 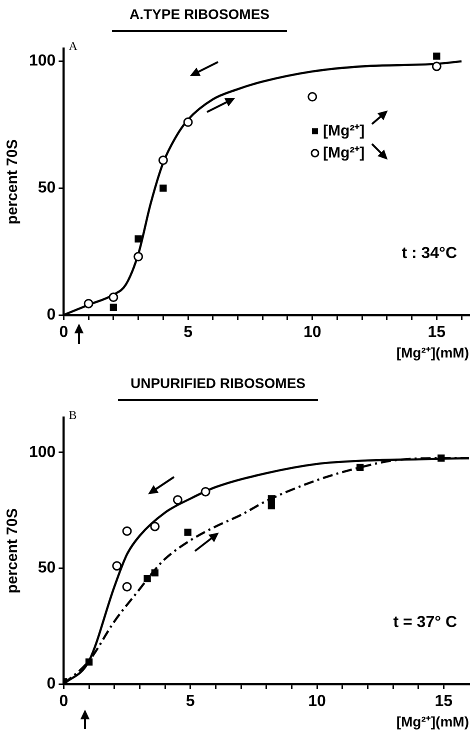 I want to click on chart-title: UNPURIFIED RIBOSOMES, so click(x=218, y=388).